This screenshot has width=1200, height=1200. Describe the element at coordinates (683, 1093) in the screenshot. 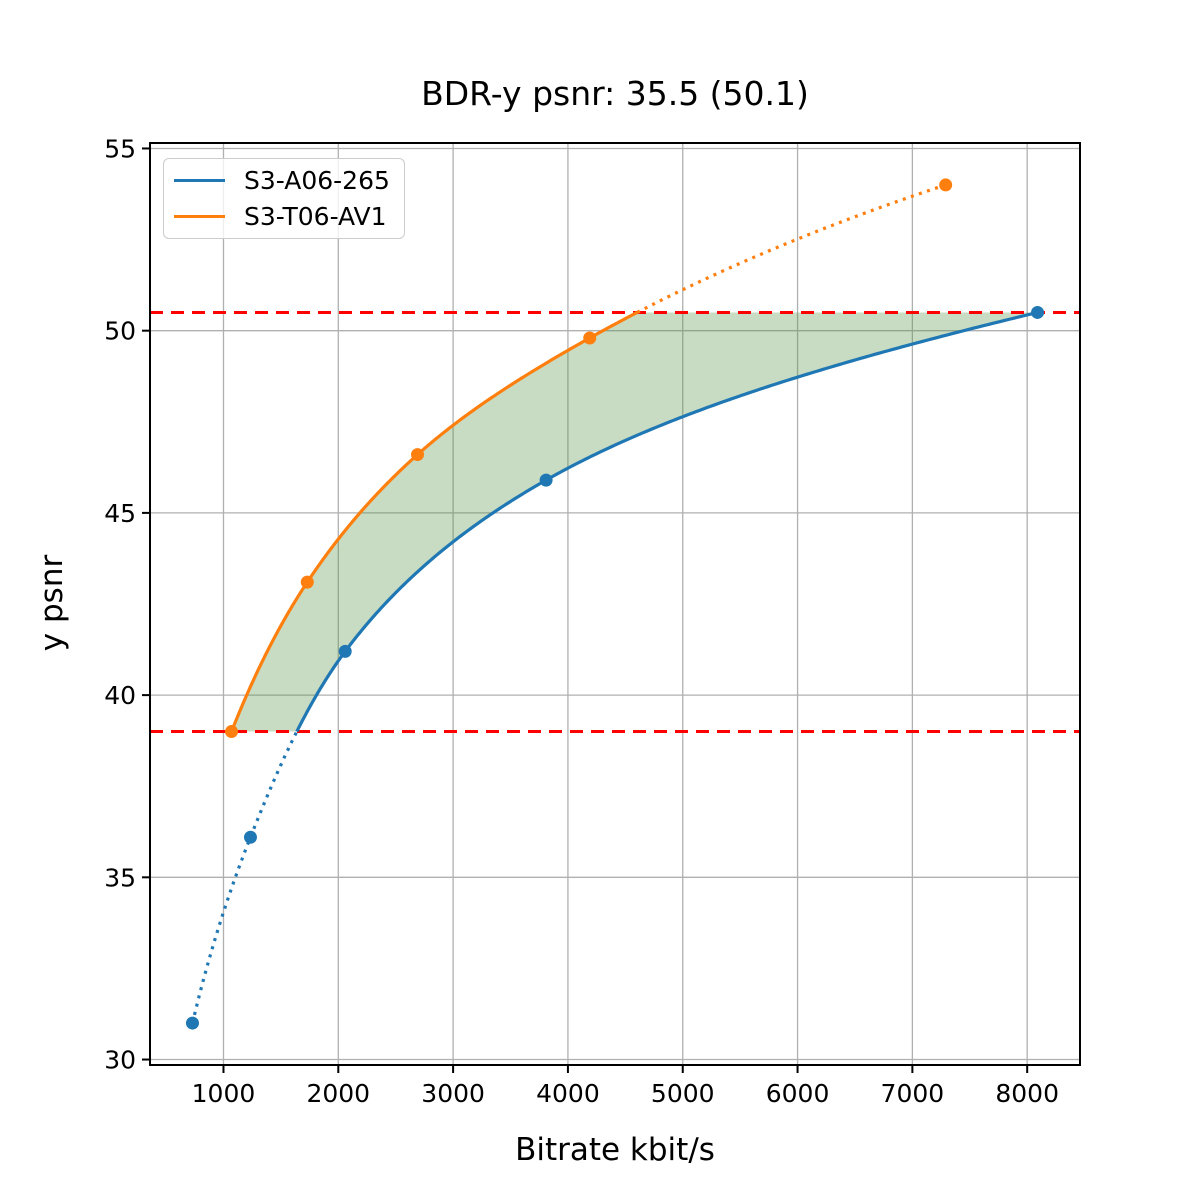

I see `x-tick-label: 5000` at that location.